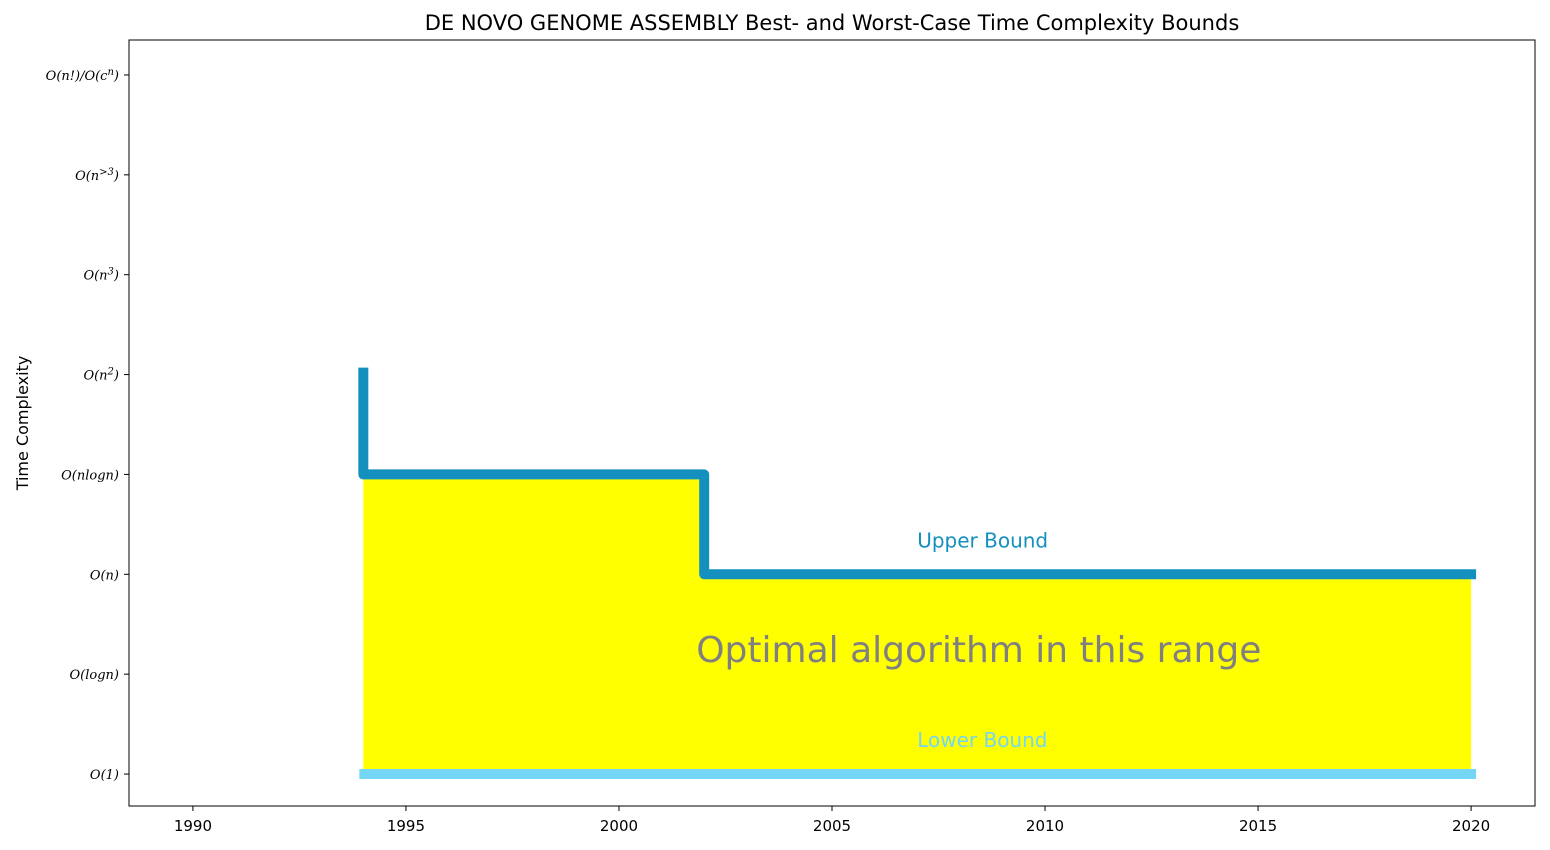  I want to click on x-tick-label: 1995, so click(406, 826).